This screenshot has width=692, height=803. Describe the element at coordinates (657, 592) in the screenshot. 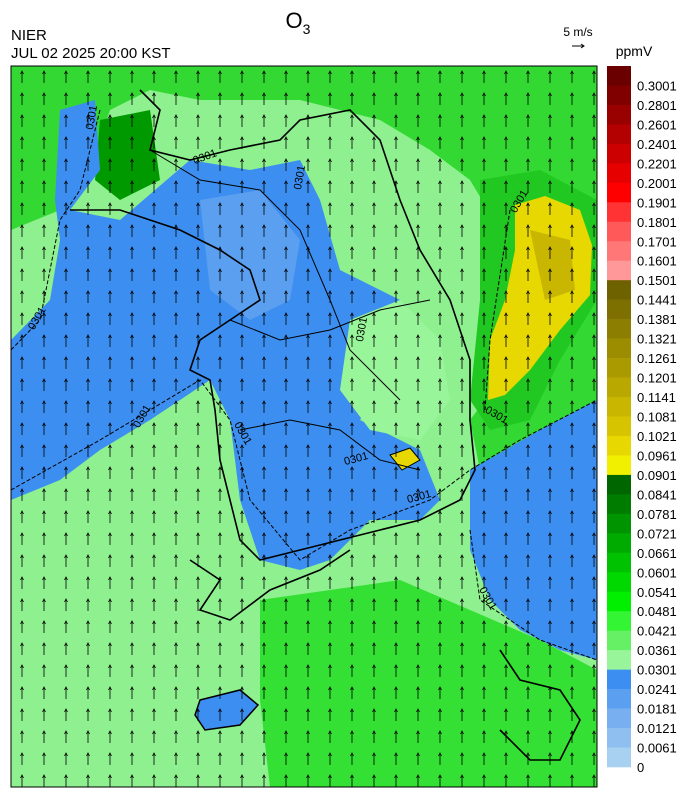

I see `colorbar-label: 0.0541` at that location.